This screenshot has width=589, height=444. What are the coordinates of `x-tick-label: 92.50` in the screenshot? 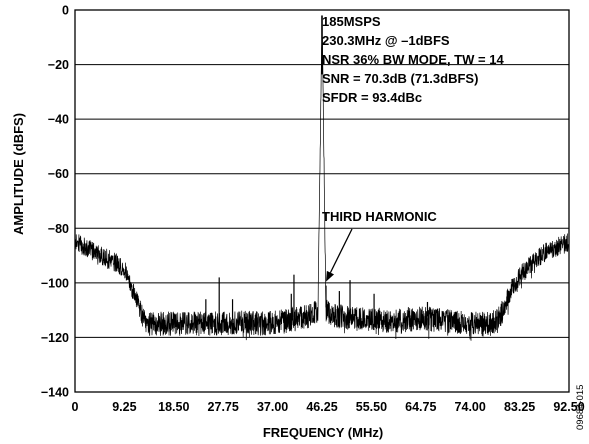 It's located at (568, 407).